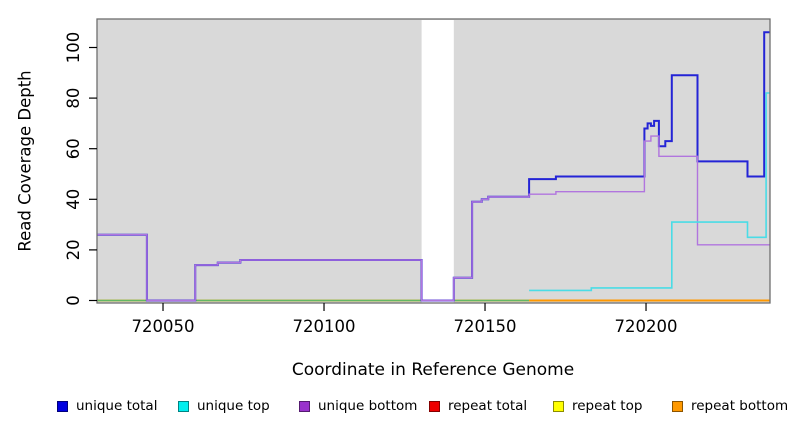 The image size is (792, 432). I want to click on x-tick-label: 720200, so click(646, 326).